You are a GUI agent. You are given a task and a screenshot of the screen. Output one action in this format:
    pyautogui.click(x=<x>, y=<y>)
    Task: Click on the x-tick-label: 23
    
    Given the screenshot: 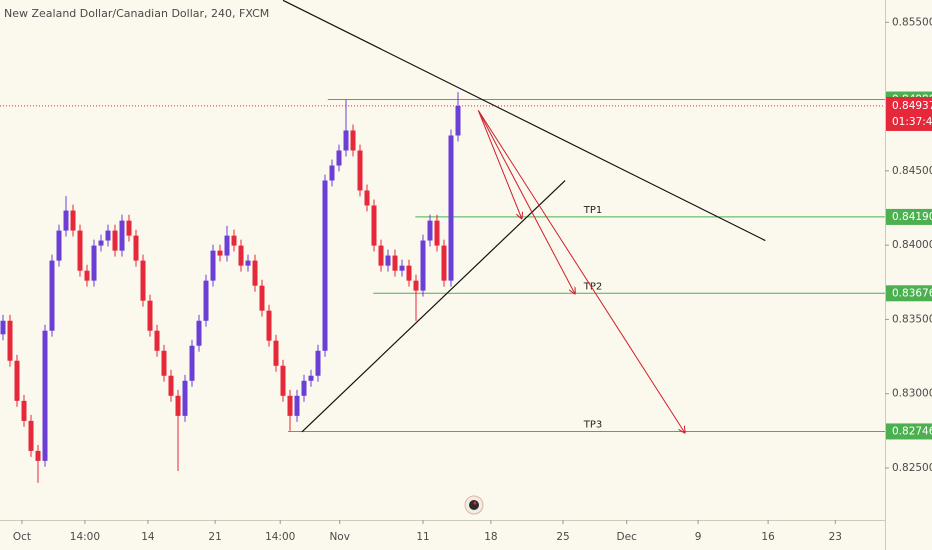 What is the action you would take?
    pyautogui.click(x=835, y=537)
    